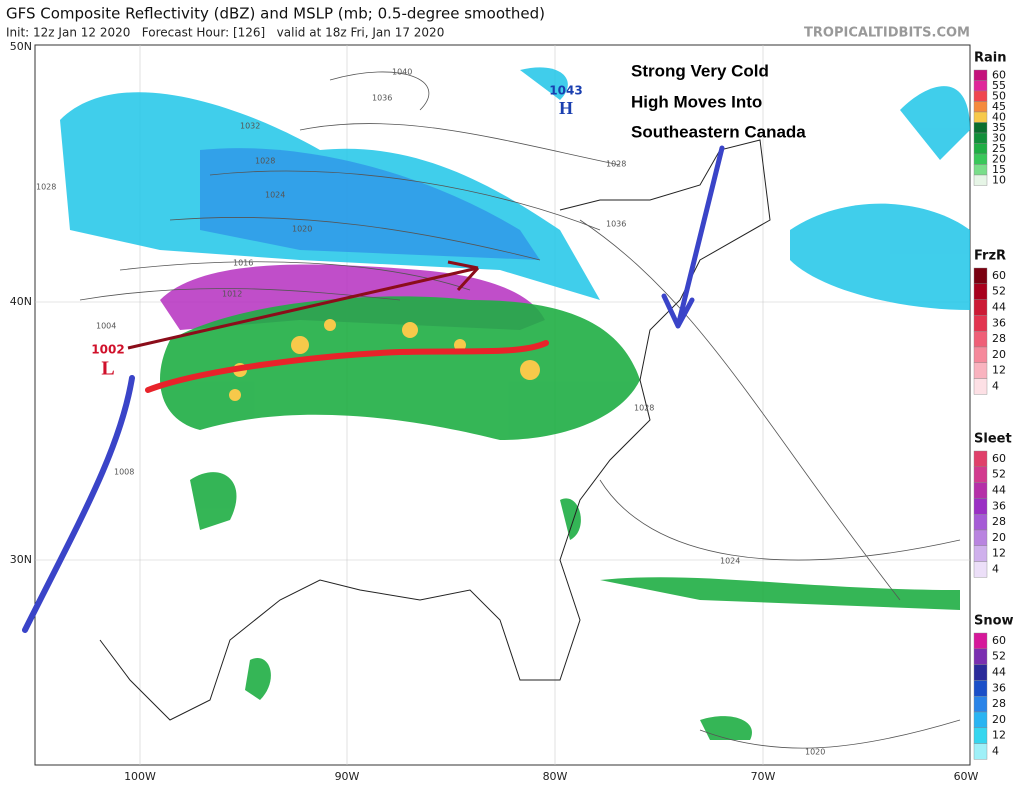  What do you see at coordinates (555, 776) in the screenshot?
I see `lon-label: 80W` at bounding box center [555, 776].